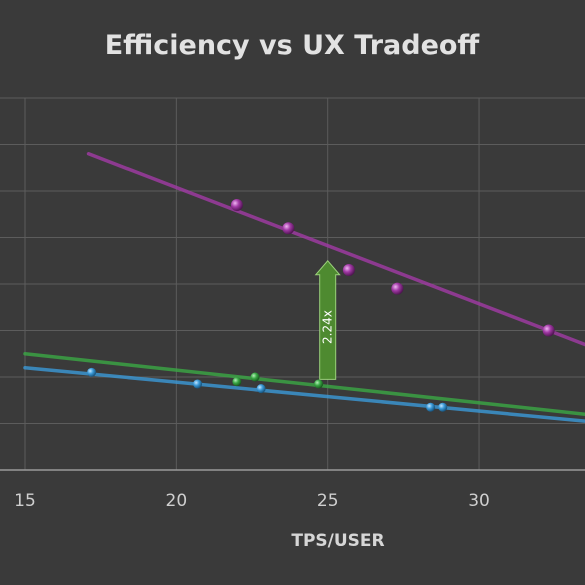 The height and width of the screenshot is (585, 585). What do you see at coordinates (252, 501) in the screenshot?
I see `x-axis-ticks: 15 20 25 30` at bounding box center [252, 501].